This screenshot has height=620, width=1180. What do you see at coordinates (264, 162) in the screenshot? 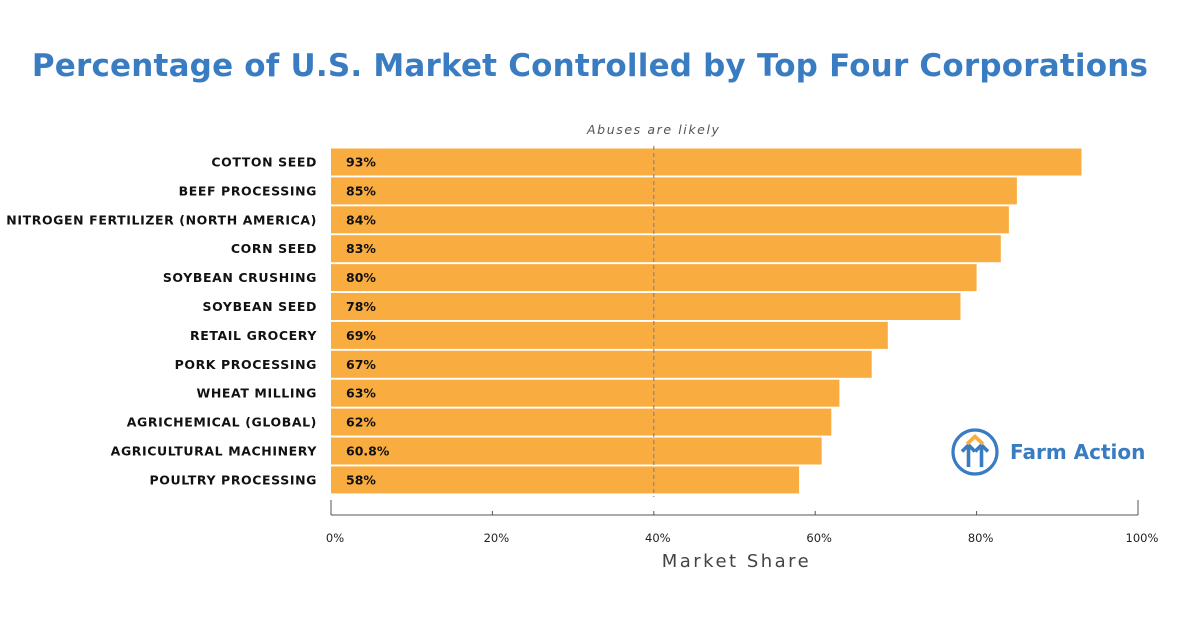
I see `category-label-1: COTTON SEED` at bounding box center [264, 162].